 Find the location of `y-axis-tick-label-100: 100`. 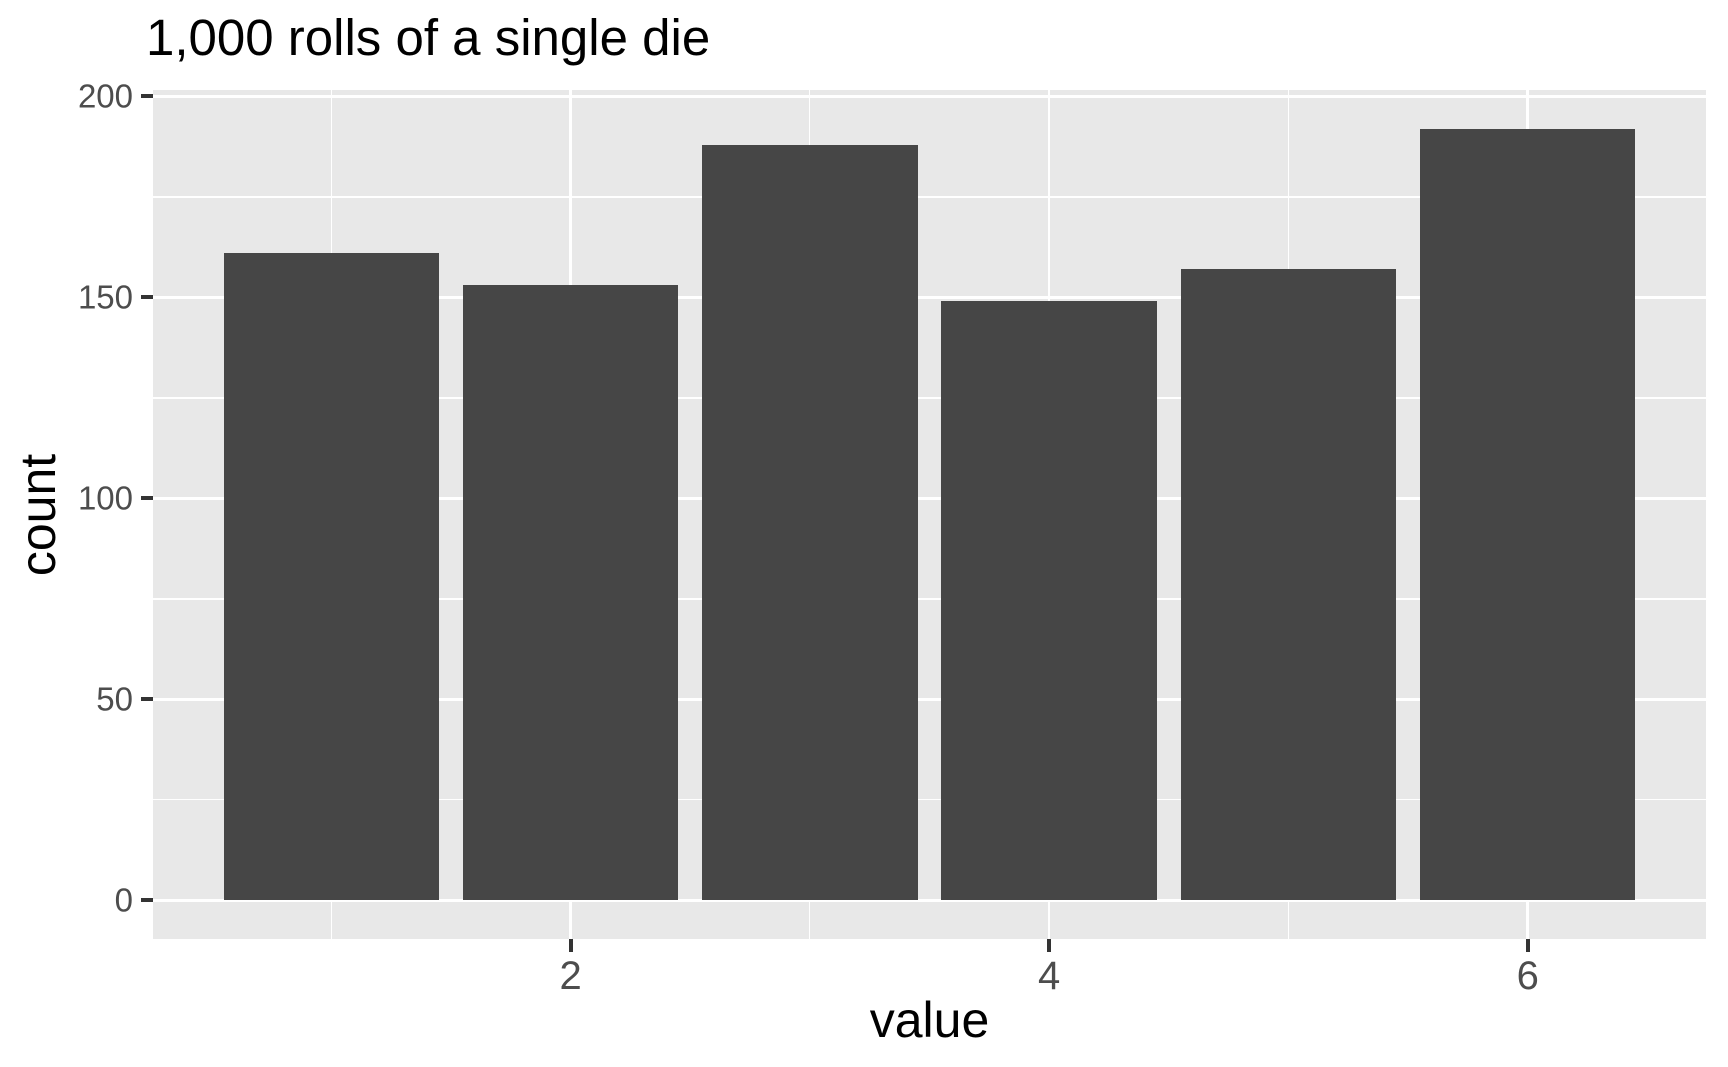

y-axis-tick-label-100: 100 is located at coordinates (105, 498).